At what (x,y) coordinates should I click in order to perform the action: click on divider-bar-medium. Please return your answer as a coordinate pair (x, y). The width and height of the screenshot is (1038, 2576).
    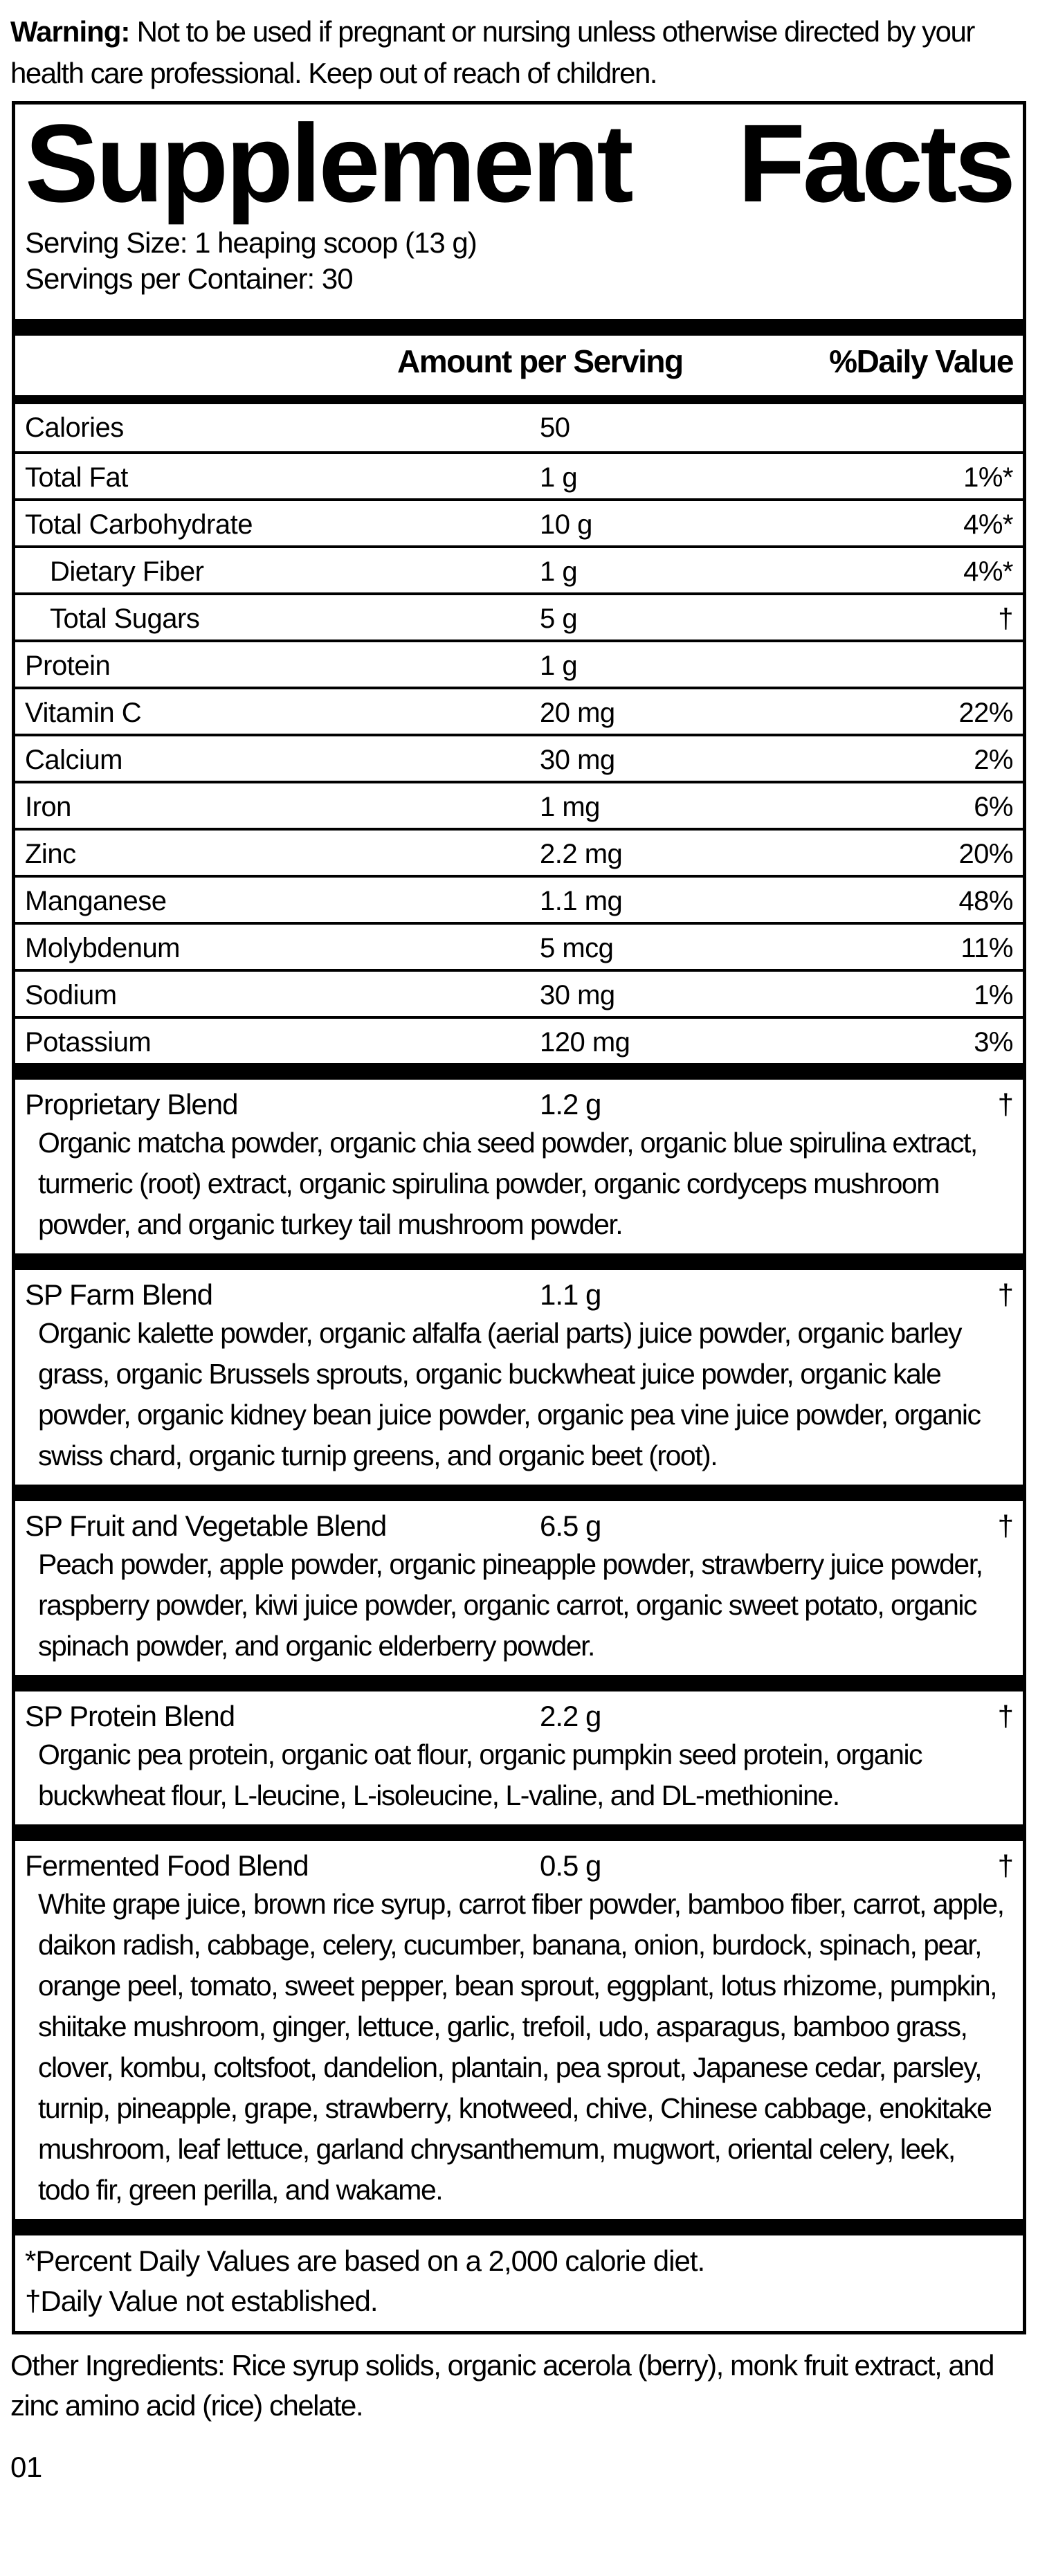
    Looking at the image, I should click on (519, 399).